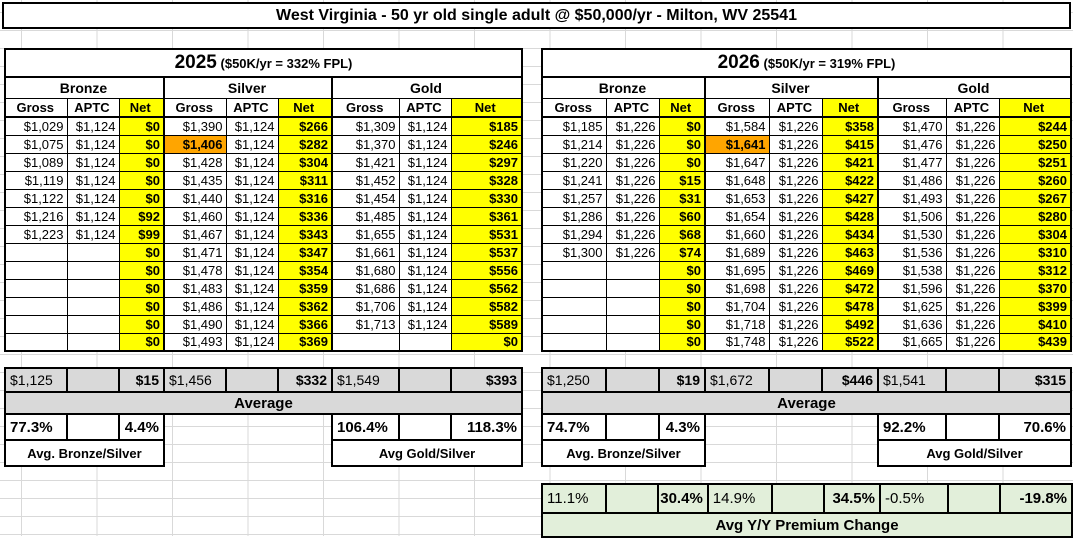 The width and height of the screenshot is (1073, 538). Describe the element at coordinates (737, 288) in the screenshot. I see `premium-cell: $1,698` at that location.